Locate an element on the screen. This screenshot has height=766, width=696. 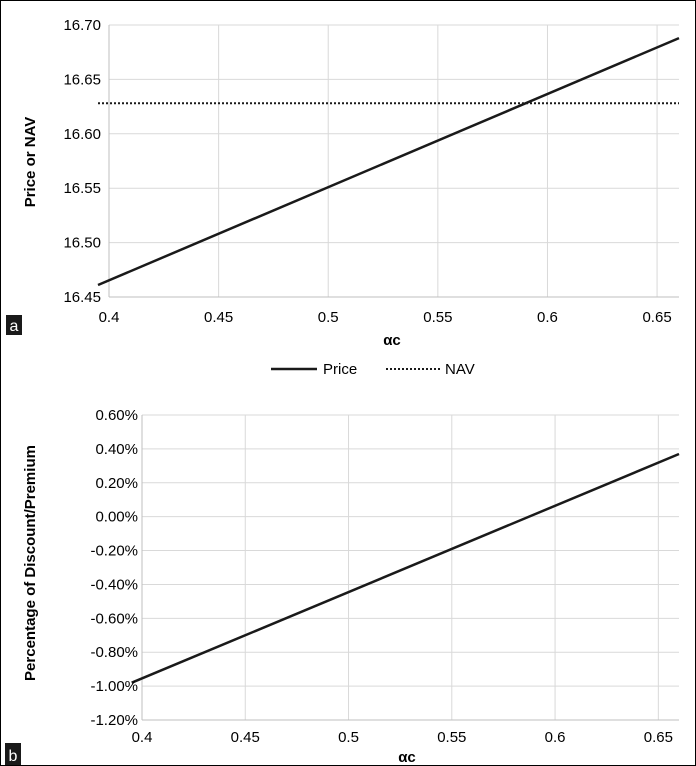
x-tick-label-a: 0.55 is located at coordinates (437, 317).